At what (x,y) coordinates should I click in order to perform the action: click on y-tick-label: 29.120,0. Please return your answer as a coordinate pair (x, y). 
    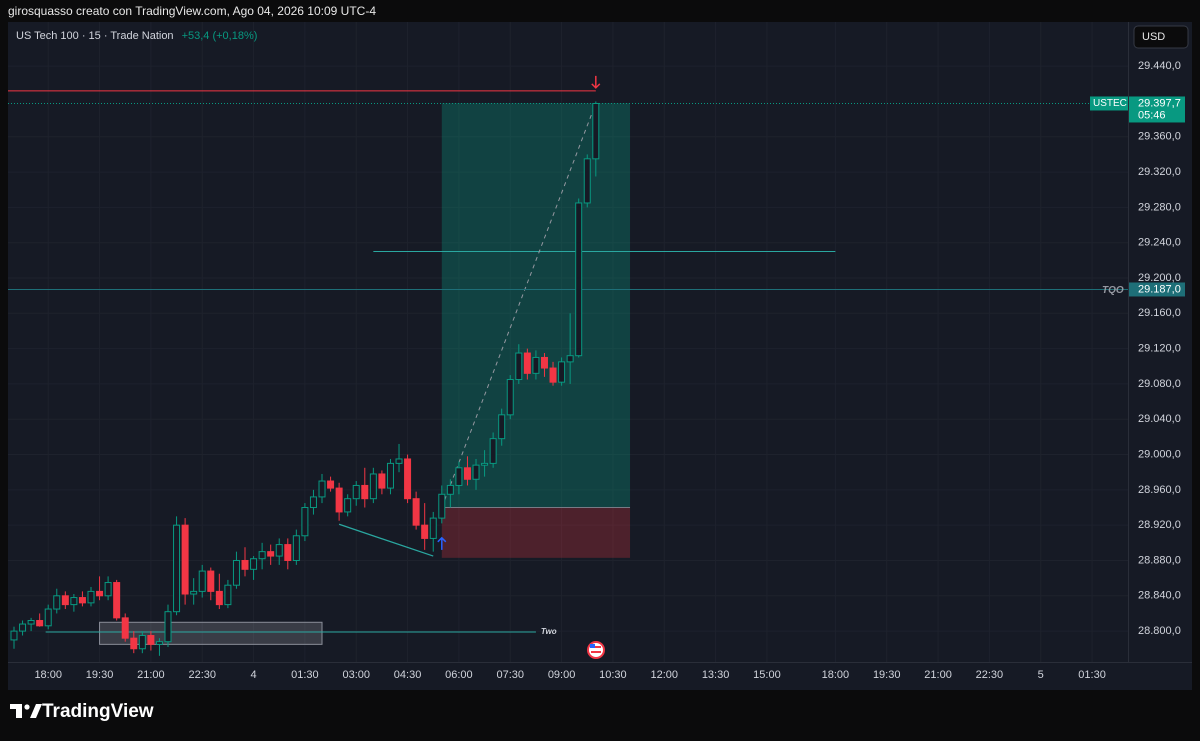
    Looking at the image, I should click on (1159, 349).